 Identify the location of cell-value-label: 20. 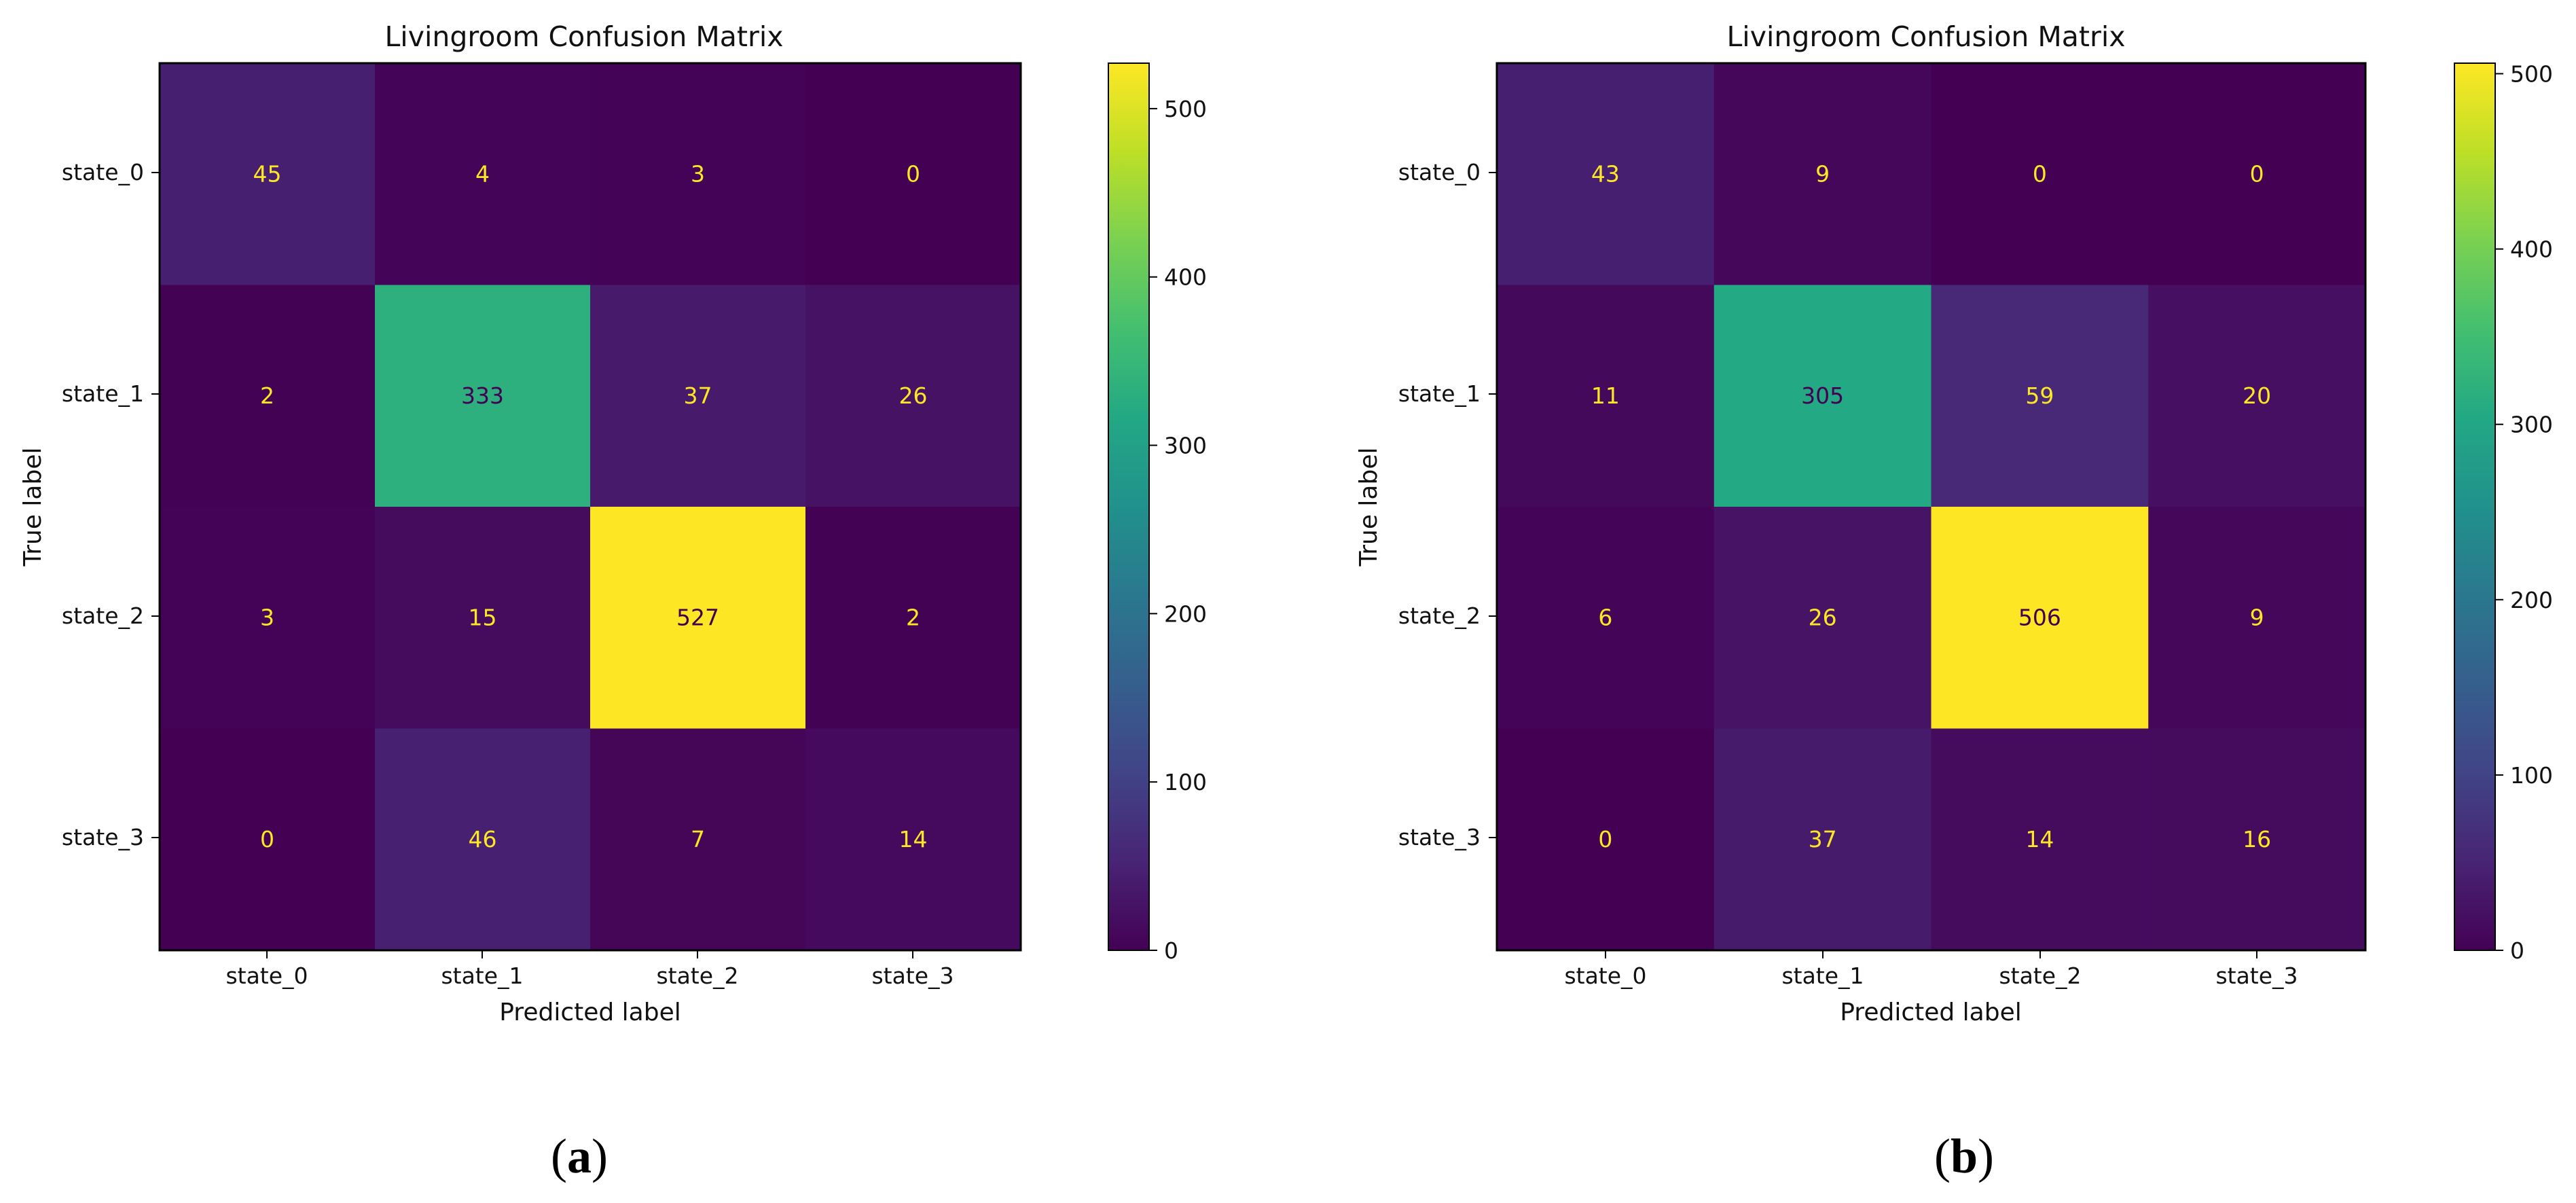
(2257, 395).